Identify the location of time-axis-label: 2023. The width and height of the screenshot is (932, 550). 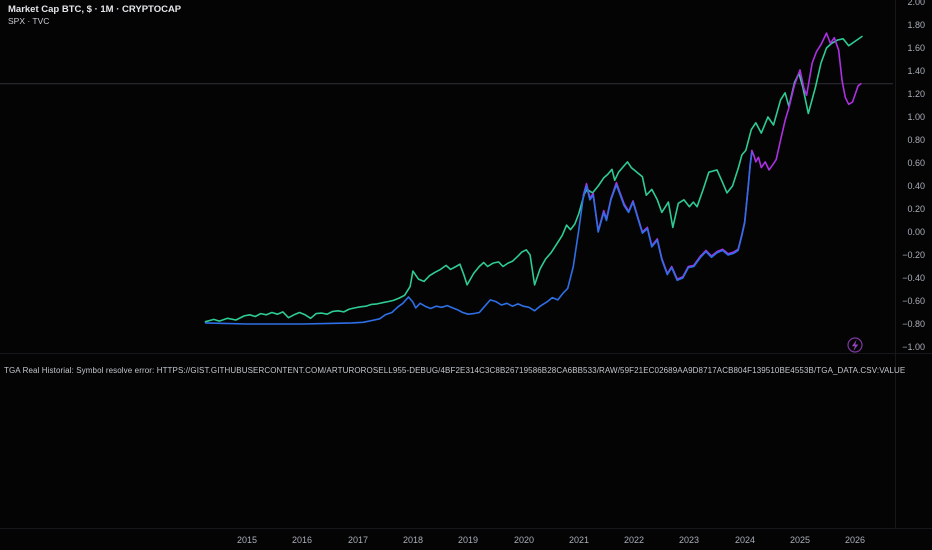
(689, 540).